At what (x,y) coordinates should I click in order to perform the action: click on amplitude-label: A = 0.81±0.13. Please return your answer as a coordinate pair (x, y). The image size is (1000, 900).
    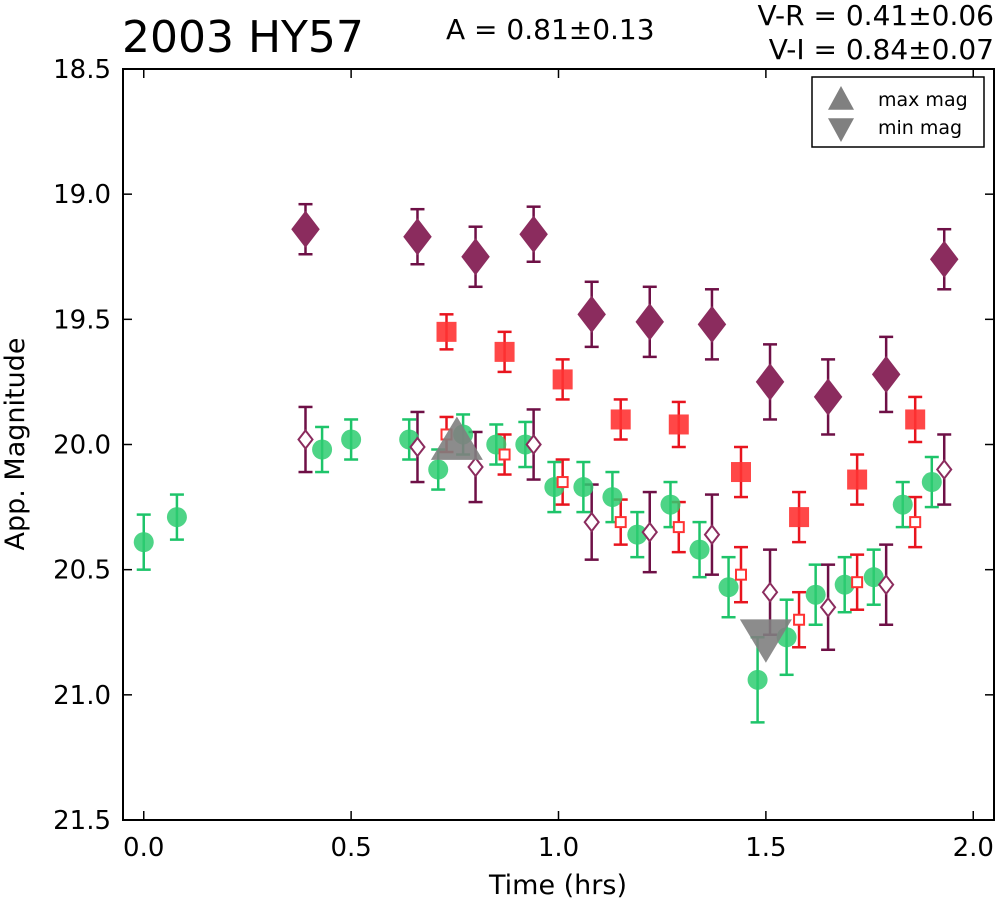
    Looking at the image, I should click on (550, 29).